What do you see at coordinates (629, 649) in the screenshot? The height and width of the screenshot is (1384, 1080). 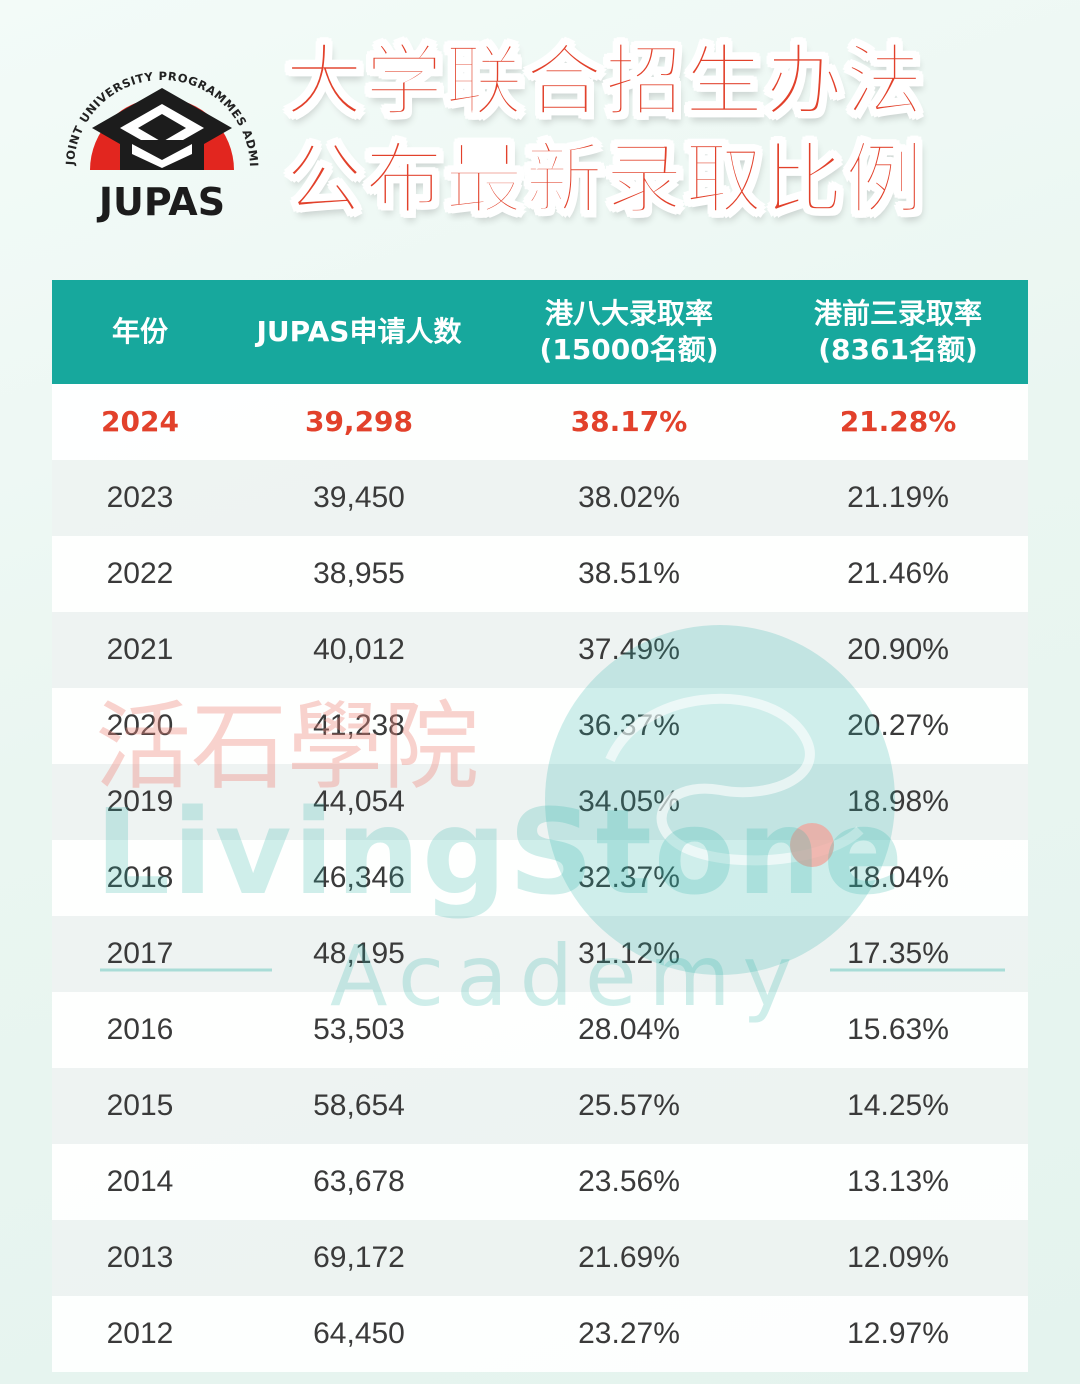 I see `cell-big8-rate: 37.49%` at bounding box center [629, 649].